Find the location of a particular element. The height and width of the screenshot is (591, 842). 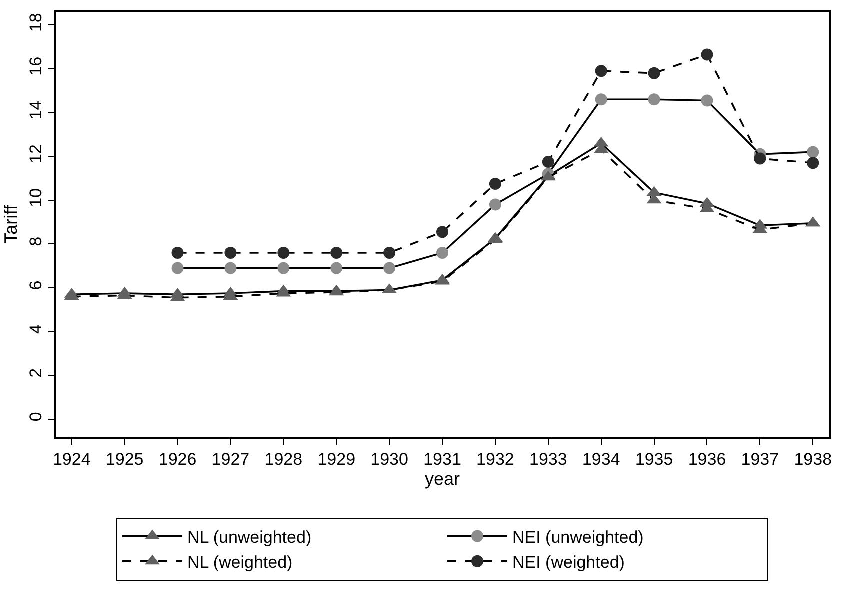

legend-label: NEI (unweighted) is located at coordinates (578, 537).